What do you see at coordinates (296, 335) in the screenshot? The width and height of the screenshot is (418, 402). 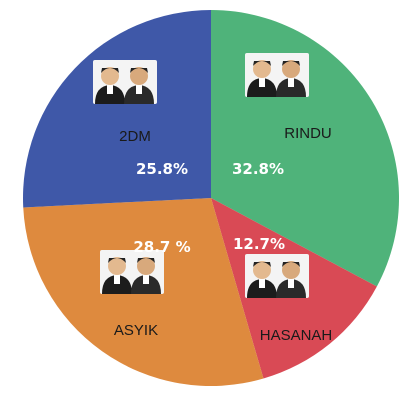 I see `slice-name-hasanah: HASANAH` at bounding box center [296, 335].